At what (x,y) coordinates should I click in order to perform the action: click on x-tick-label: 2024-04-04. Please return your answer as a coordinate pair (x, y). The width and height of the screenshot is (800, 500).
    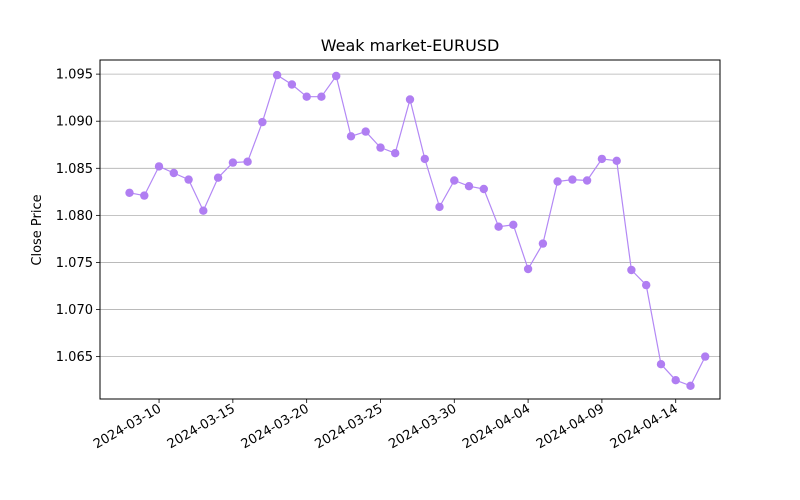
    Looking at the image, I should click on (496, 426).